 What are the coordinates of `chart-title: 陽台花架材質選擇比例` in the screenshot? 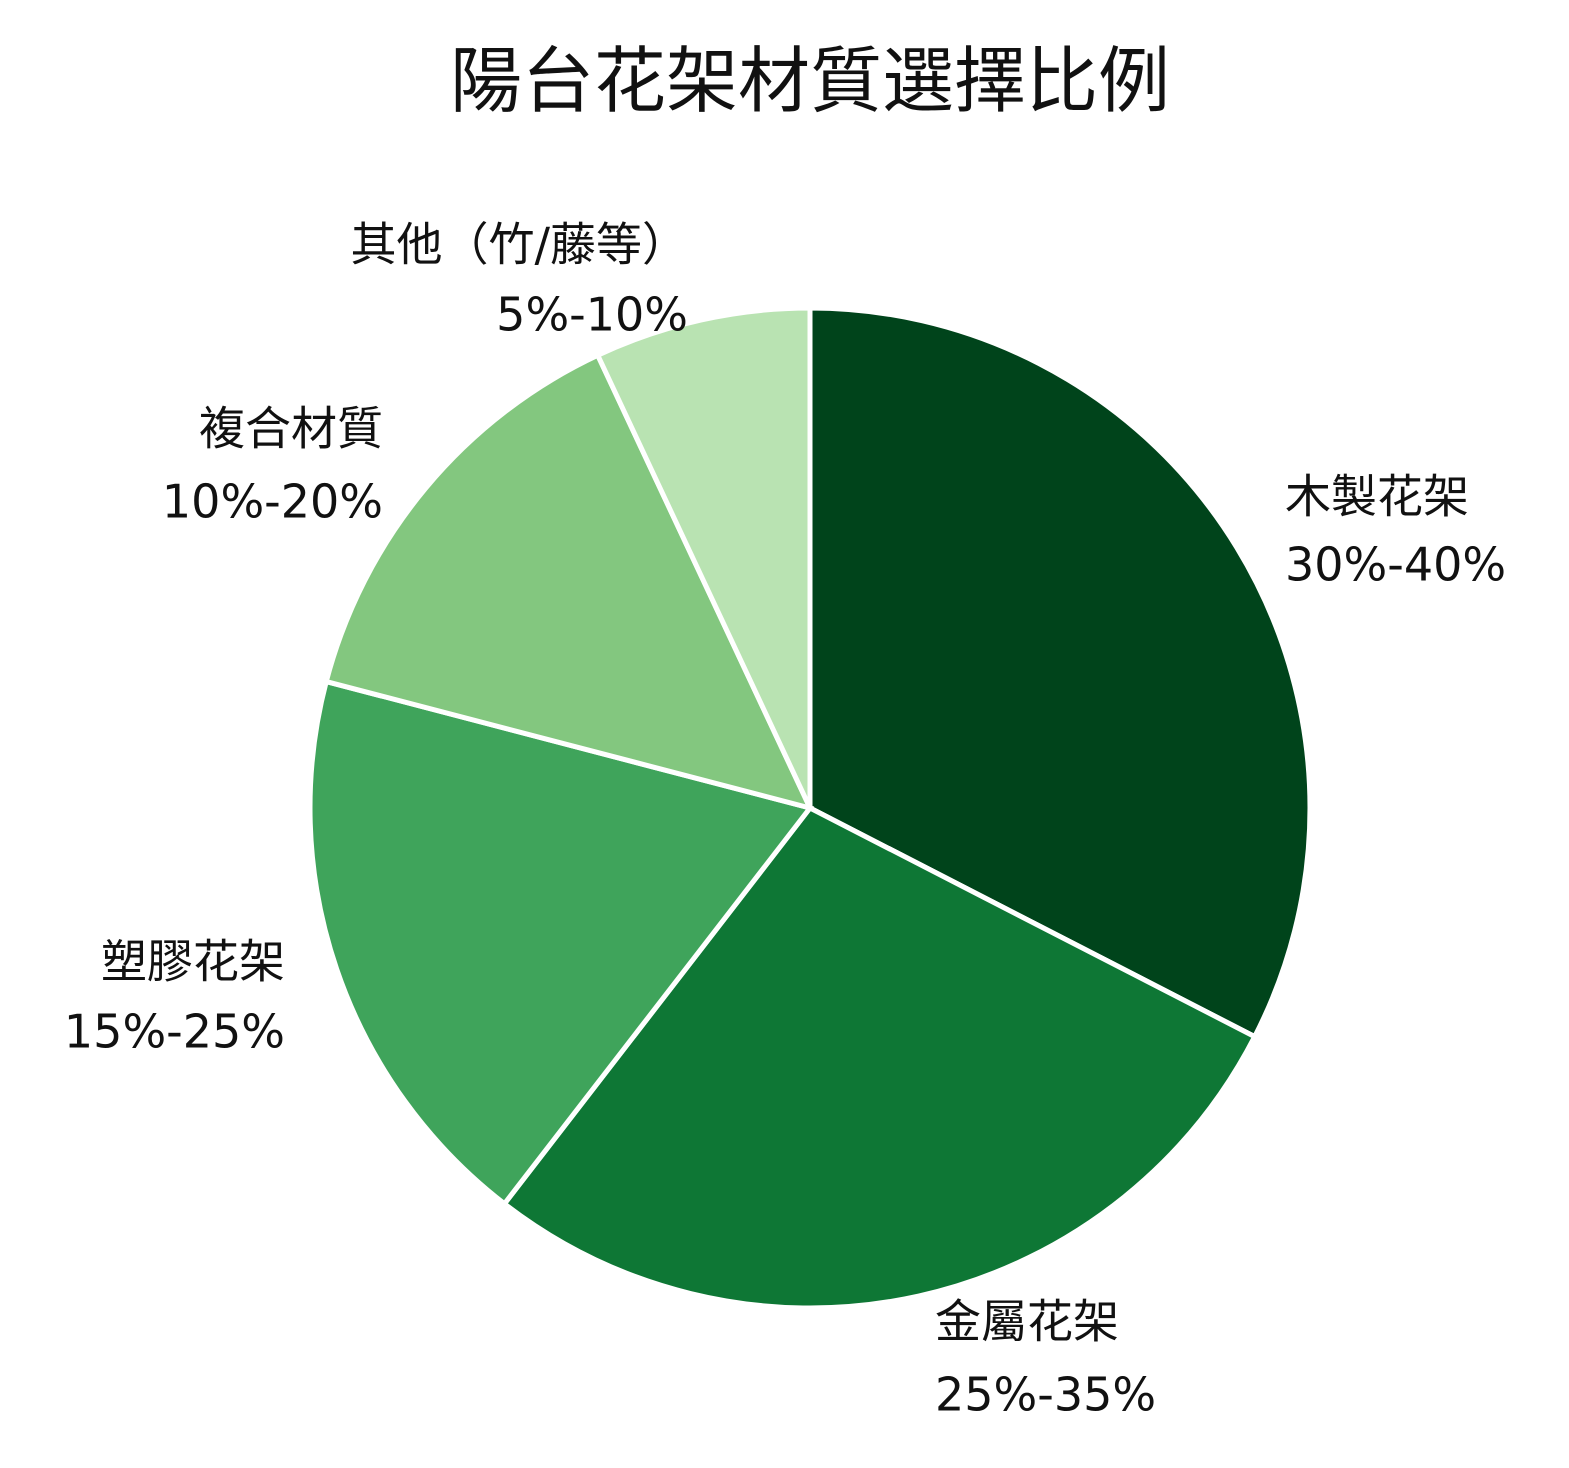 It's located at (809, 81).